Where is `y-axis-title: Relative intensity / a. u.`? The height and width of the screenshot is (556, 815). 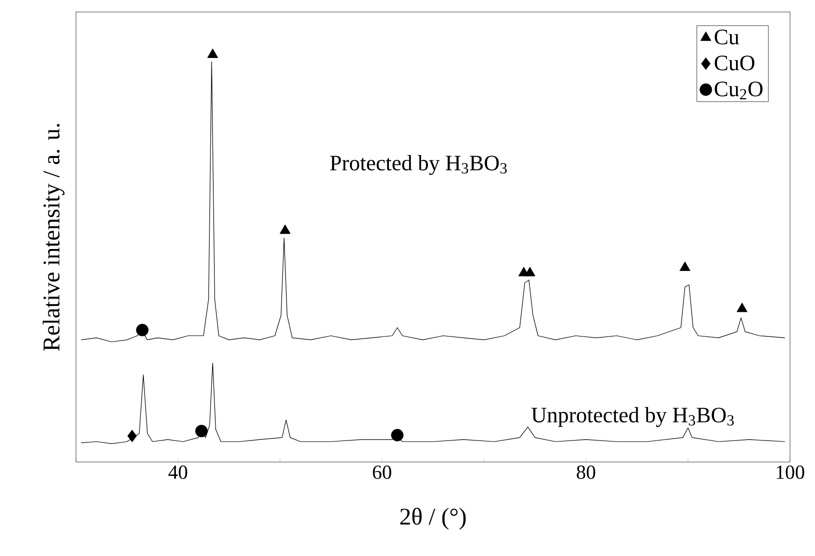 y-axis-title: Relative intensity / a. u. is located at coordinates (53, 237).